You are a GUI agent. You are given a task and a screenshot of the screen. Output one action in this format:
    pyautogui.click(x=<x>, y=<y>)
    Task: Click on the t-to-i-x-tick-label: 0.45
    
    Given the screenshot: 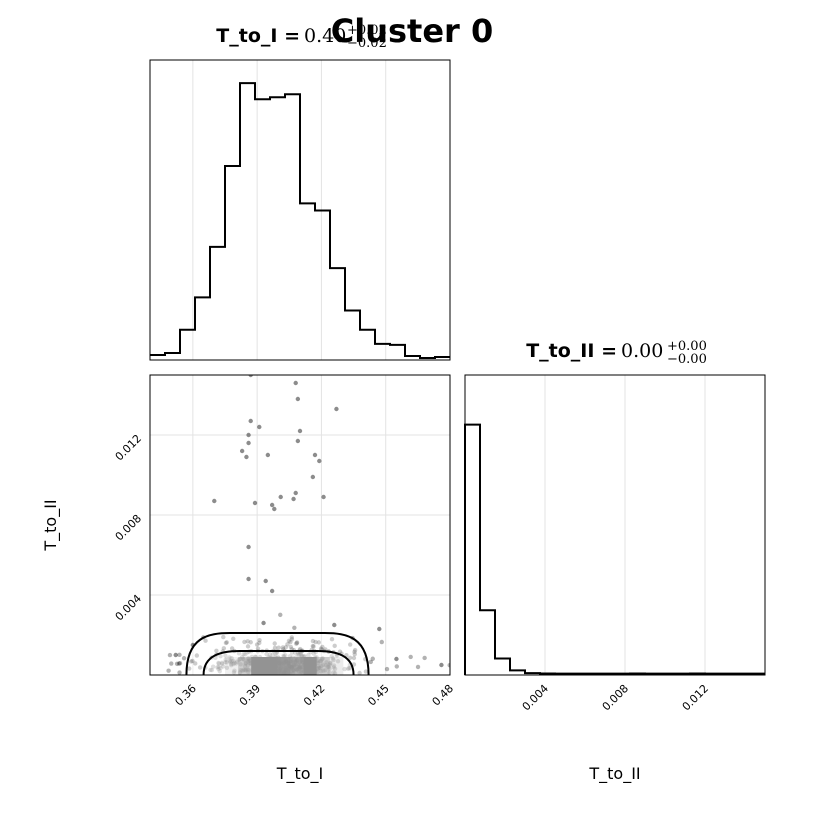 What is the action you would take?
    pyautogui.click(x=378, y=695)
    